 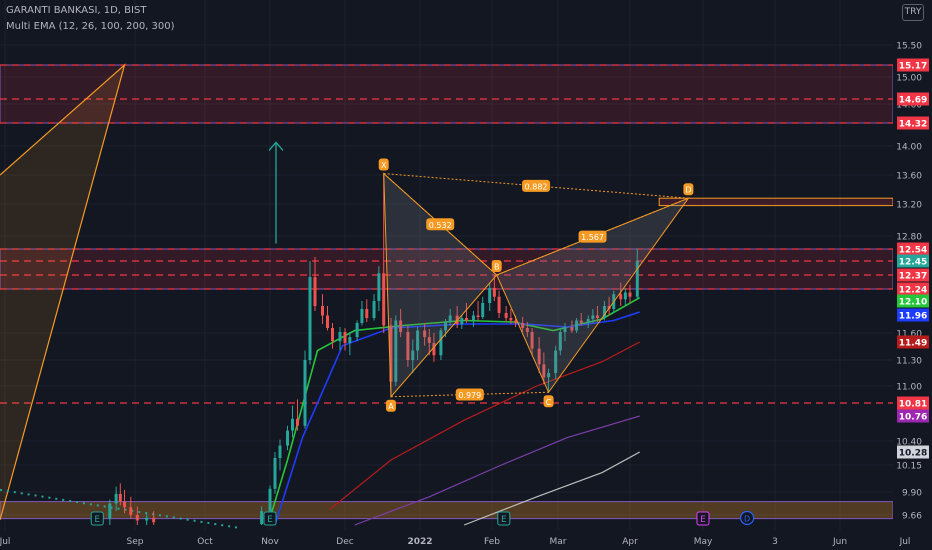 What do you see at coordinates (839, 542) in the screenshot?
I see `time-tick-label: Jun` at bounding box center [839, 542].